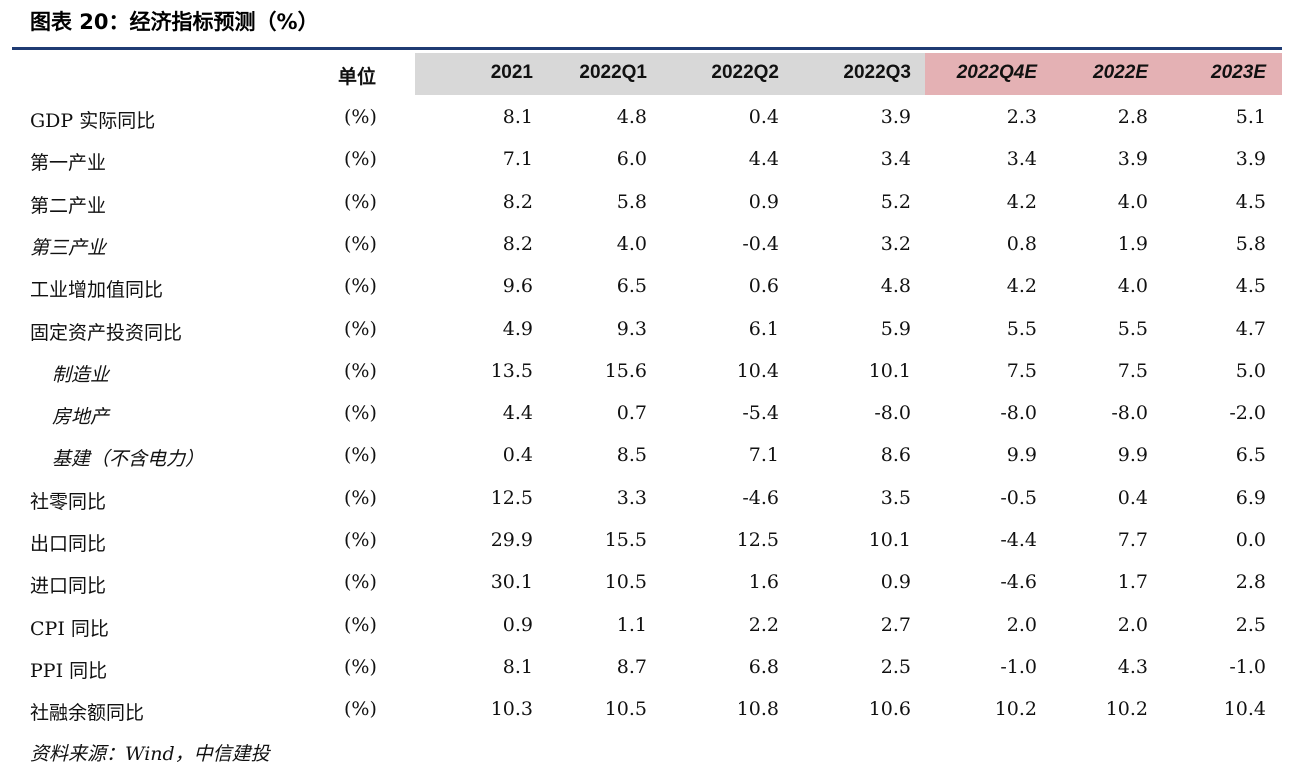 This screenshot has height=771, width=1296. What do you see at coordinates (87, 713) in the screenshot?
I see `row-label: 社融余额同比` at bounding box center [87, 713].